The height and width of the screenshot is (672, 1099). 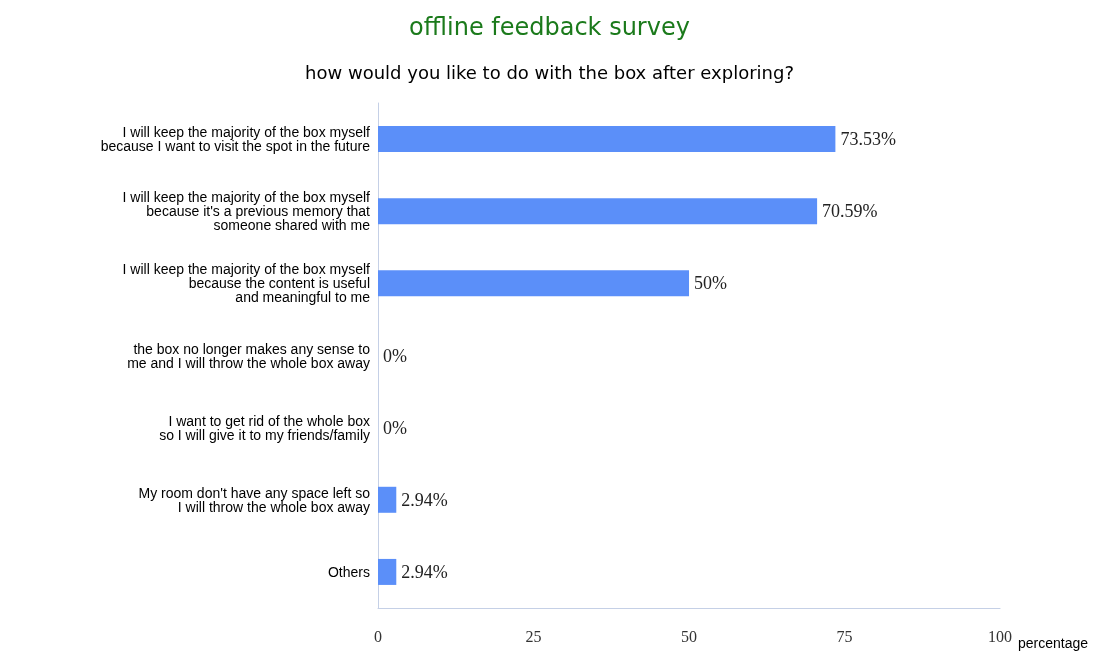 I want to click on x-tick-label: 0, so click(x=378, y=636).